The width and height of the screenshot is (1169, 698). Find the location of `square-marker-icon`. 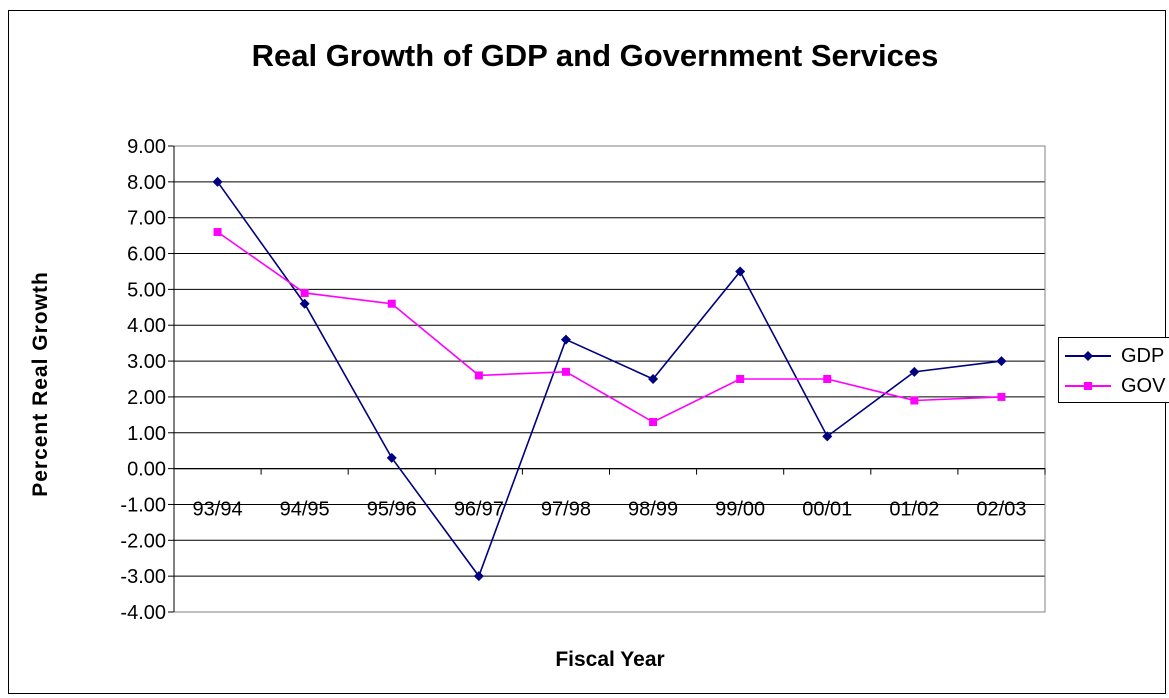

square-marker-icon is located at coordinates (1088, 386).